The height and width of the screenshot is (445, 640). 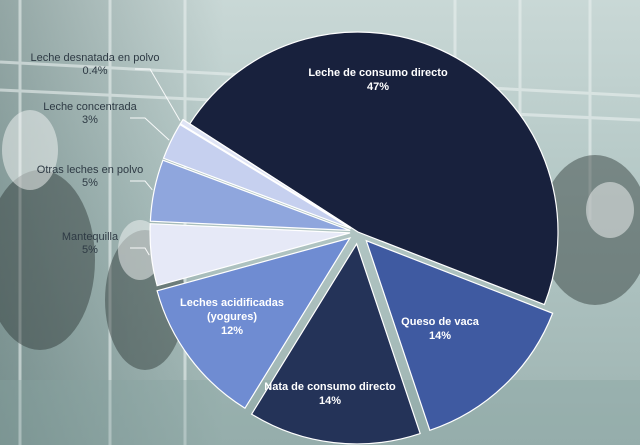 What do you see at coordinates (440, 329) in the screenshot?
I see `slice-label-queso-de-vaca: Queso de vaca 14%` at bounding box center [440, 329].